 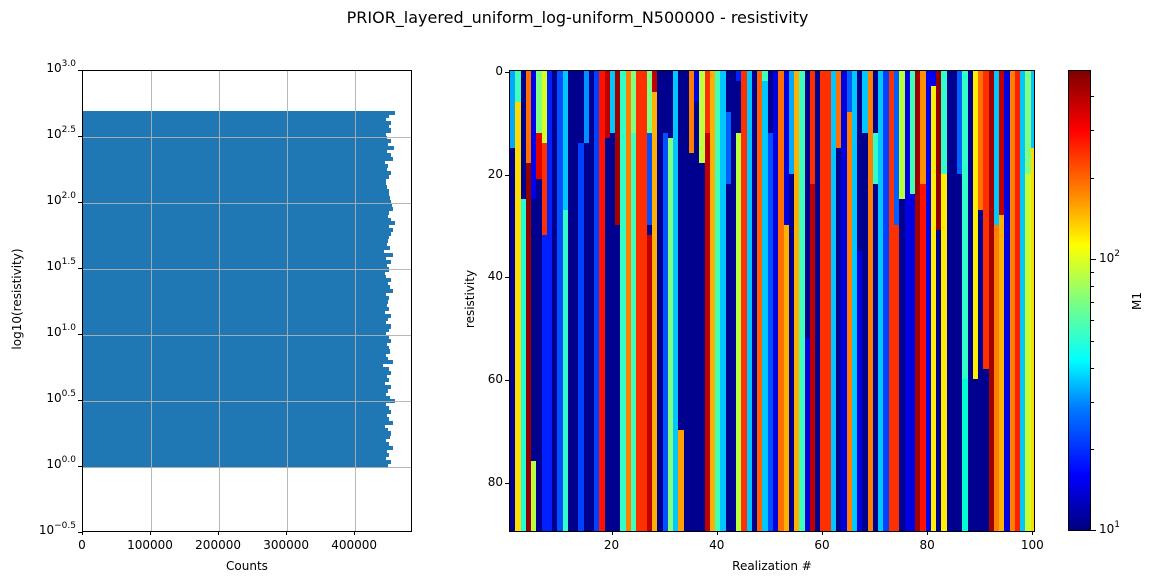 I want to click on x-tick-label: 400000, so click(x=354, y=545).